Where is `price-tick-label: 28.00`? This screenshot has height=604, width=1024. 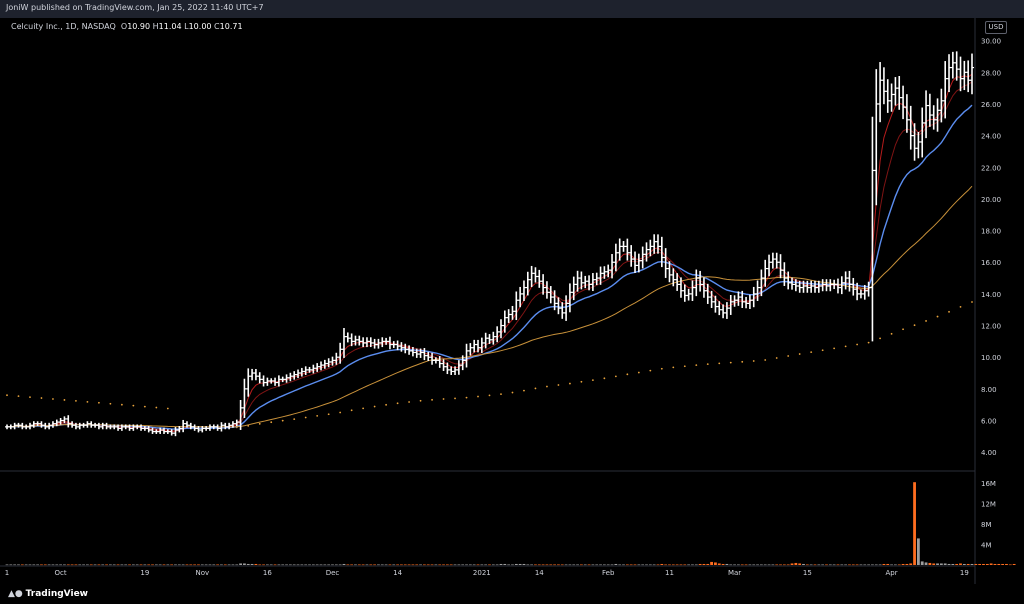 price-tick-label: 28.00 is located at coordinates (991, 73).